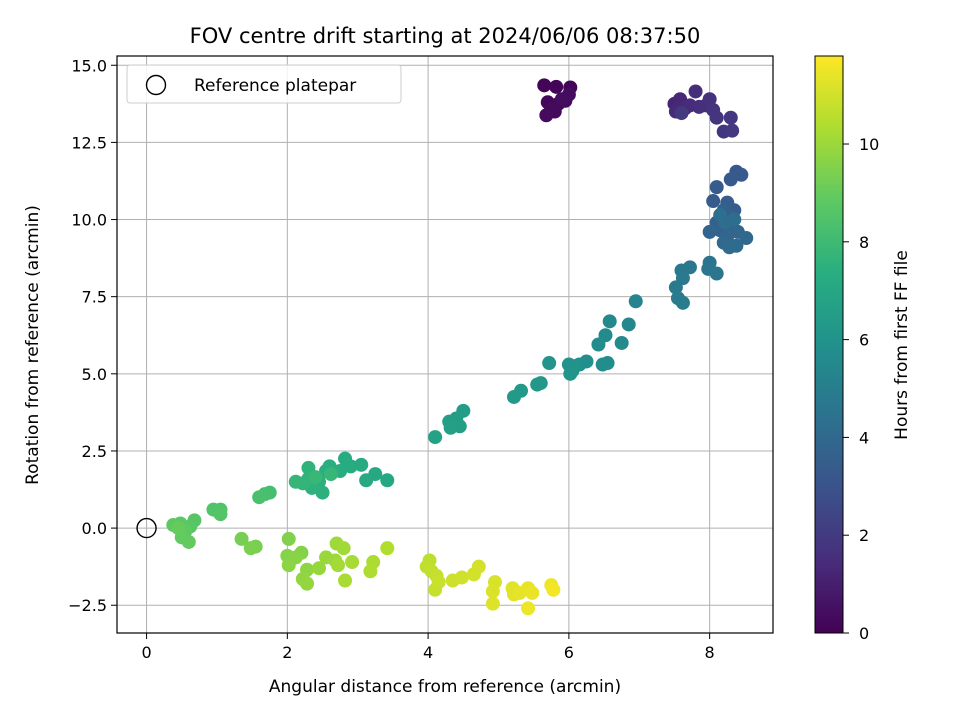 This screenshot has height=720, width=960. I want to click on x-tick-label: 6, so click(569, 652).